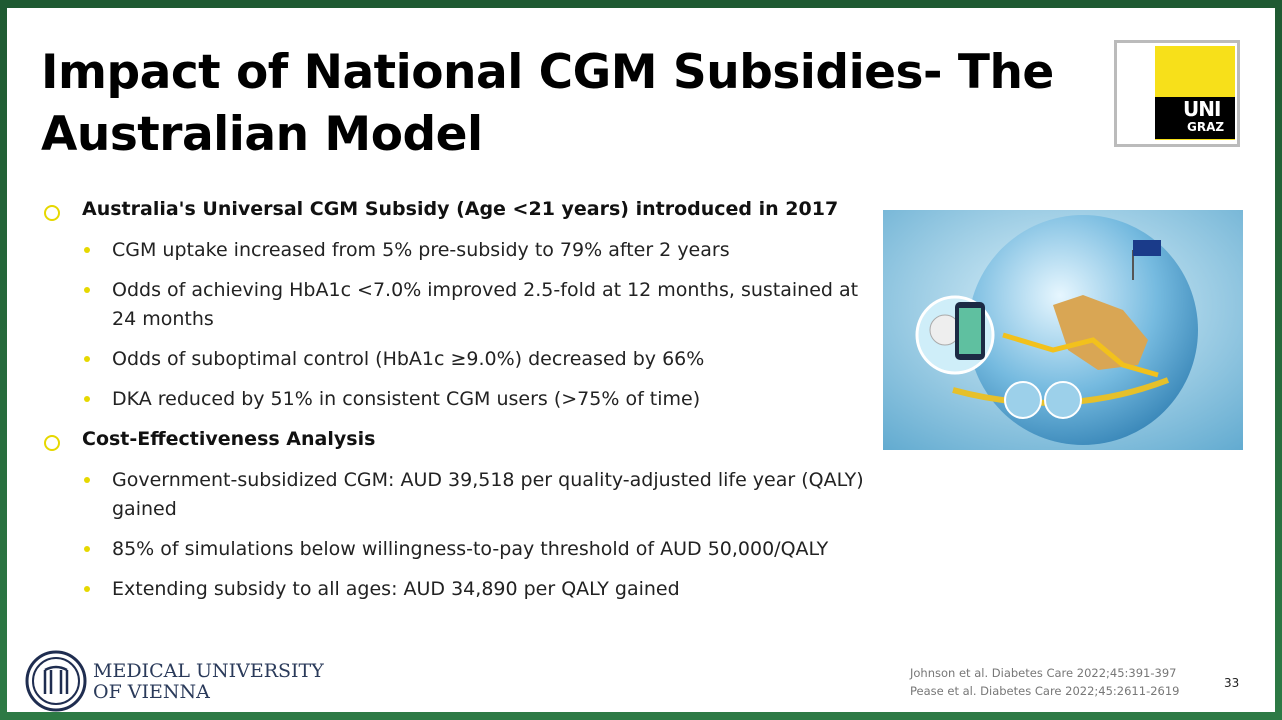  Describe the element at coordinates (1177, 93) in the screenshot. I see `uni-graz-logo: UNI GRAZ` at that location.